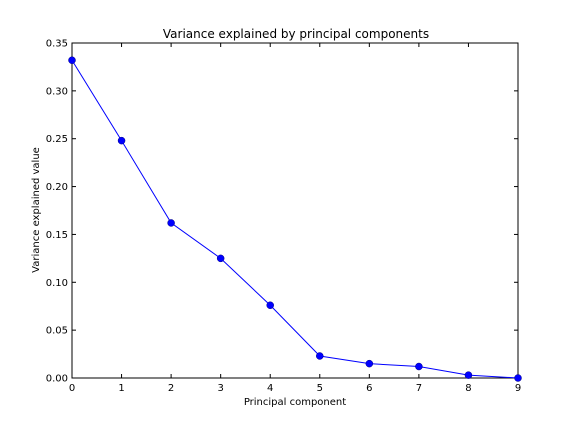  Describe the element at coordinates (36, 210) in the screenshot. I see `y-axis-label: Variance explained value` at that location.